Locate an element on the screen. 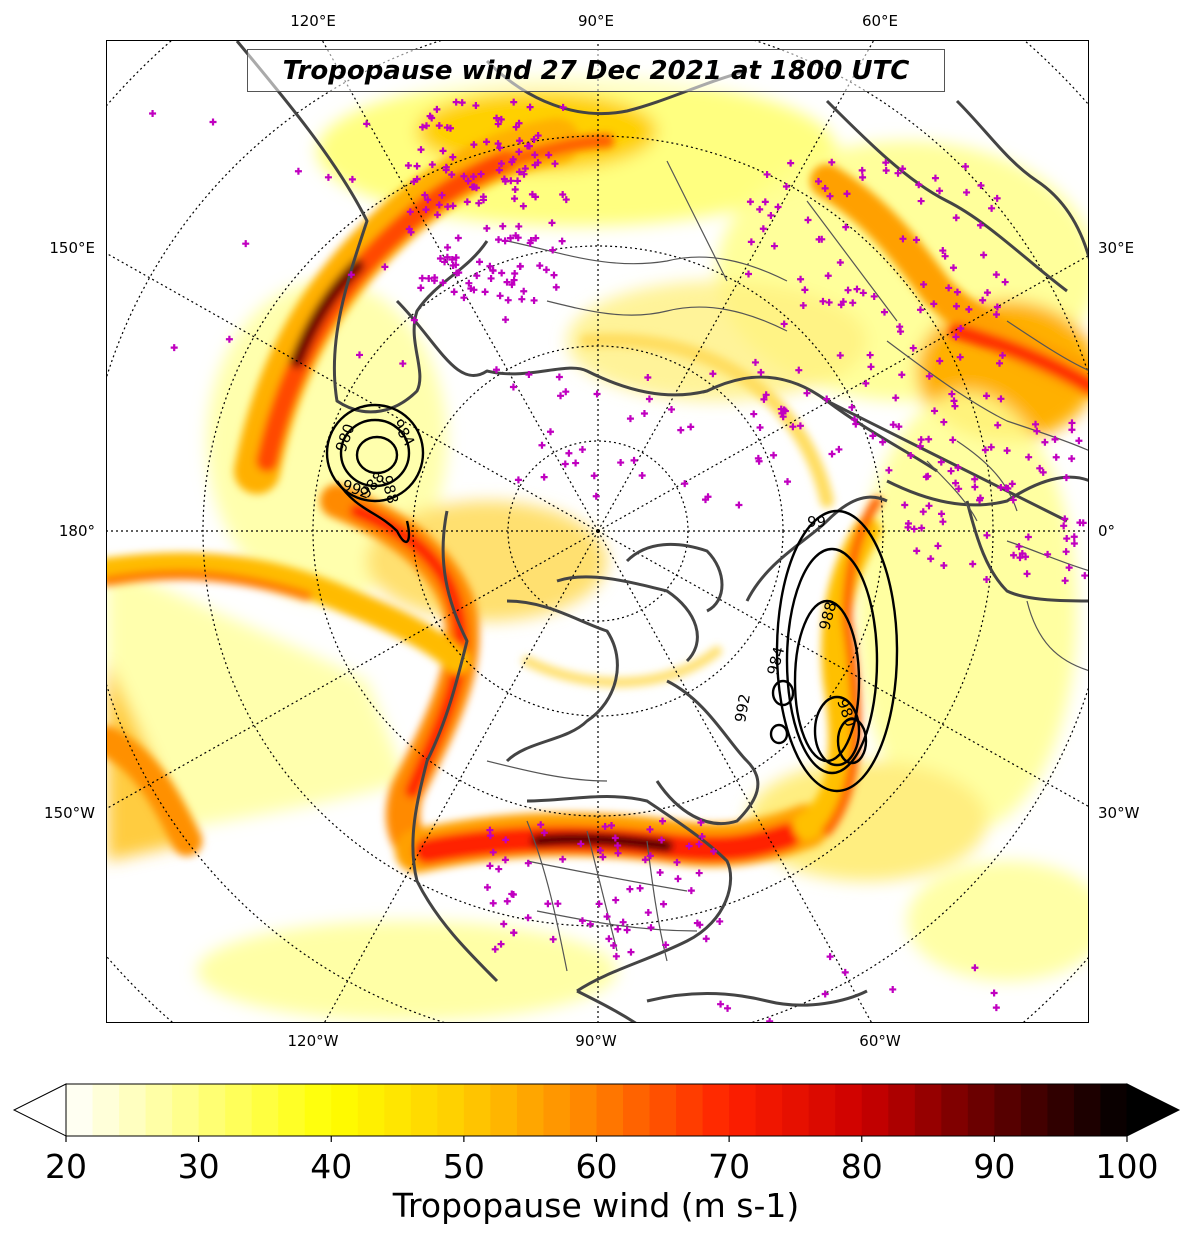 This screenshot has height=1238, width=1192. map-title: Tropopause wind 27 Dec 2021 at 1800 UTC is located at coordinates (596, 70).